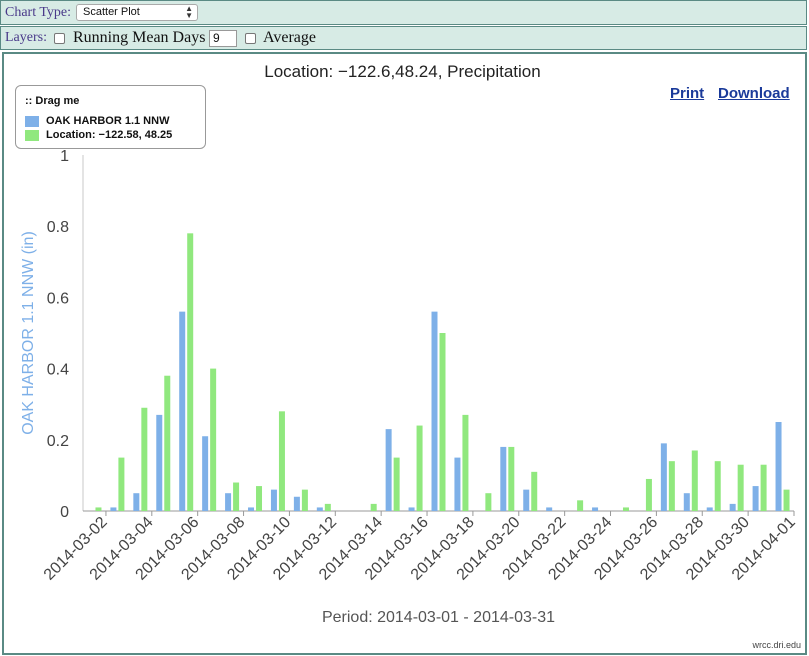 This screenshot has height=656, width=809. I want to click on y-tick-label: 0.2, so click(58, 441).